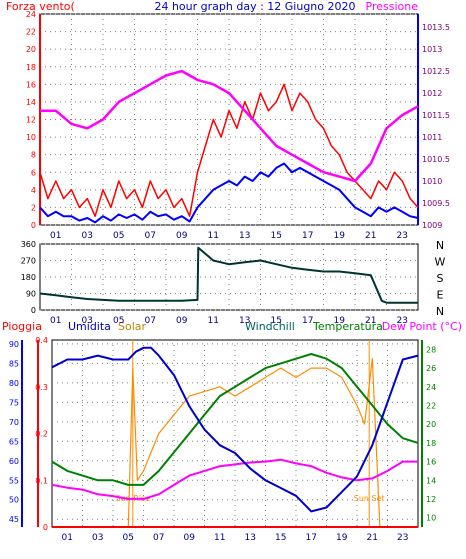 Image resolution: width=466 pixels, height=559 pixels. I want to click on direction-y-tick-label: 90, so click(31, 294).